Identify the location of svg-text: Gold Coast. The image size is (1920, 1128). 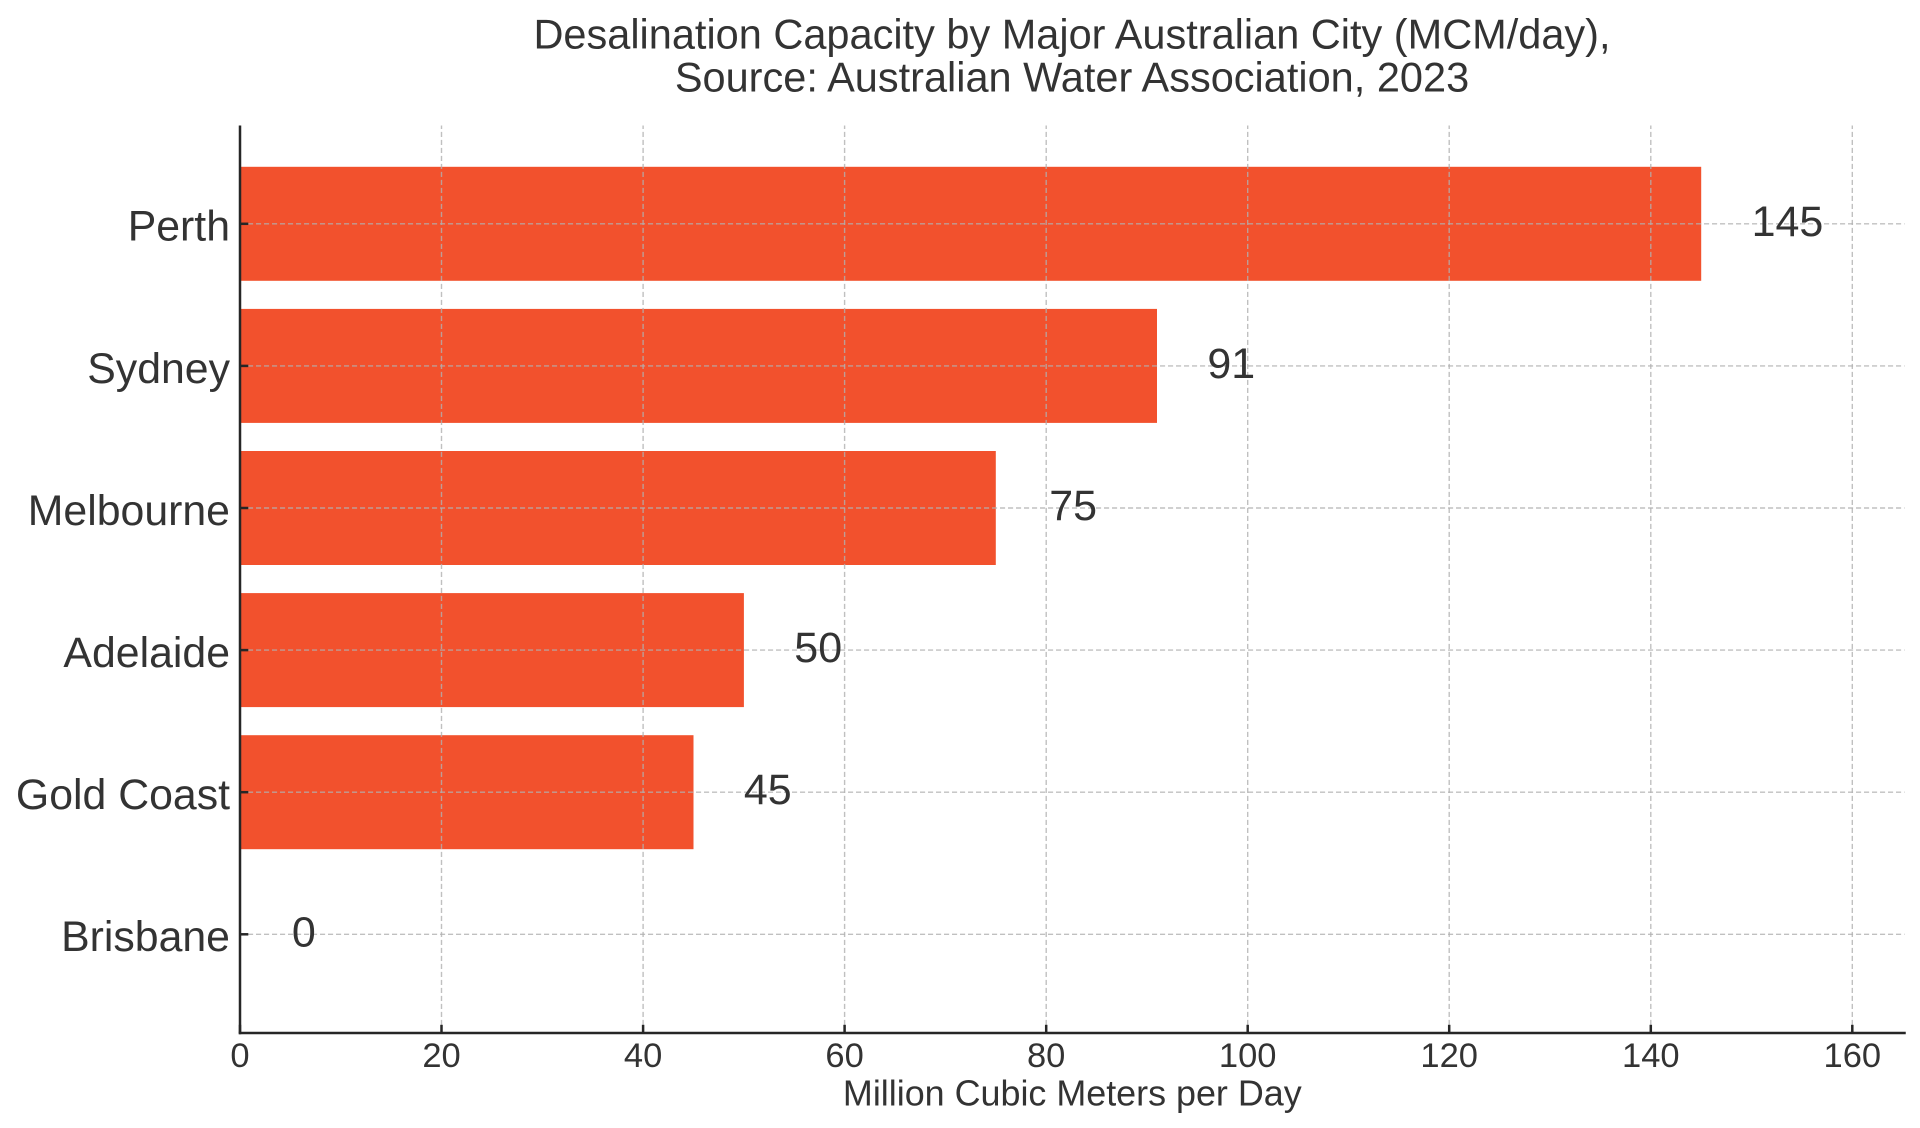
(123, 795).